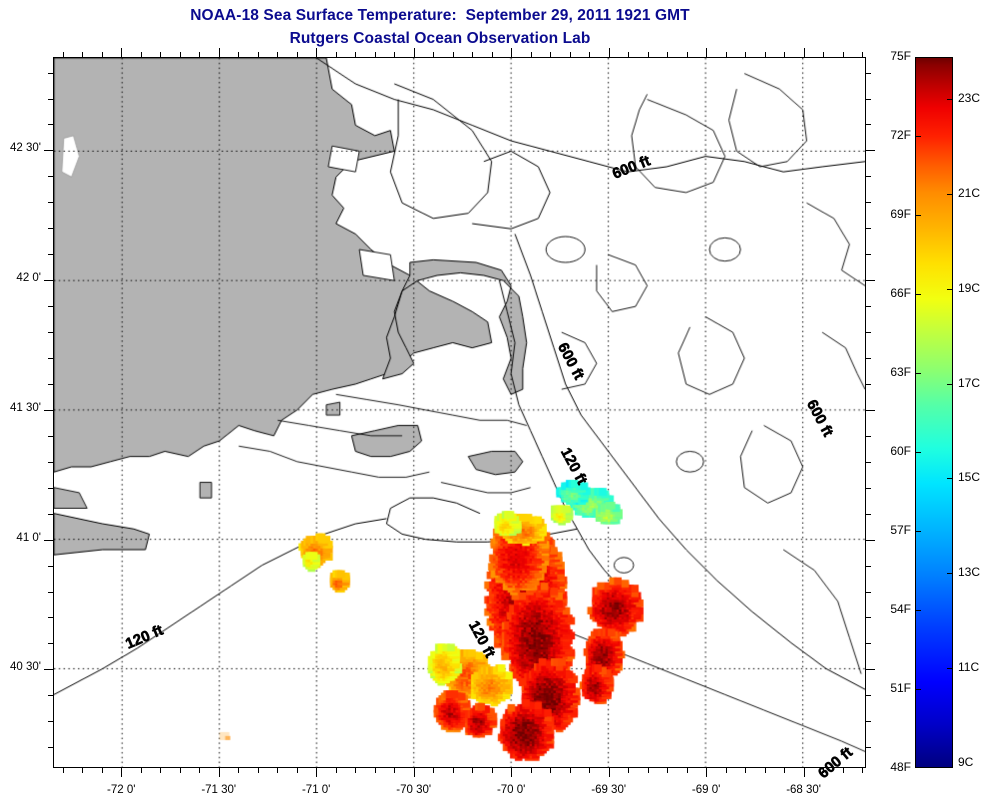  What do you see at coordinates (511, 790) in the screenshot?
I see `x-axis-label: -70 0'` at bounding box center [511, 790].